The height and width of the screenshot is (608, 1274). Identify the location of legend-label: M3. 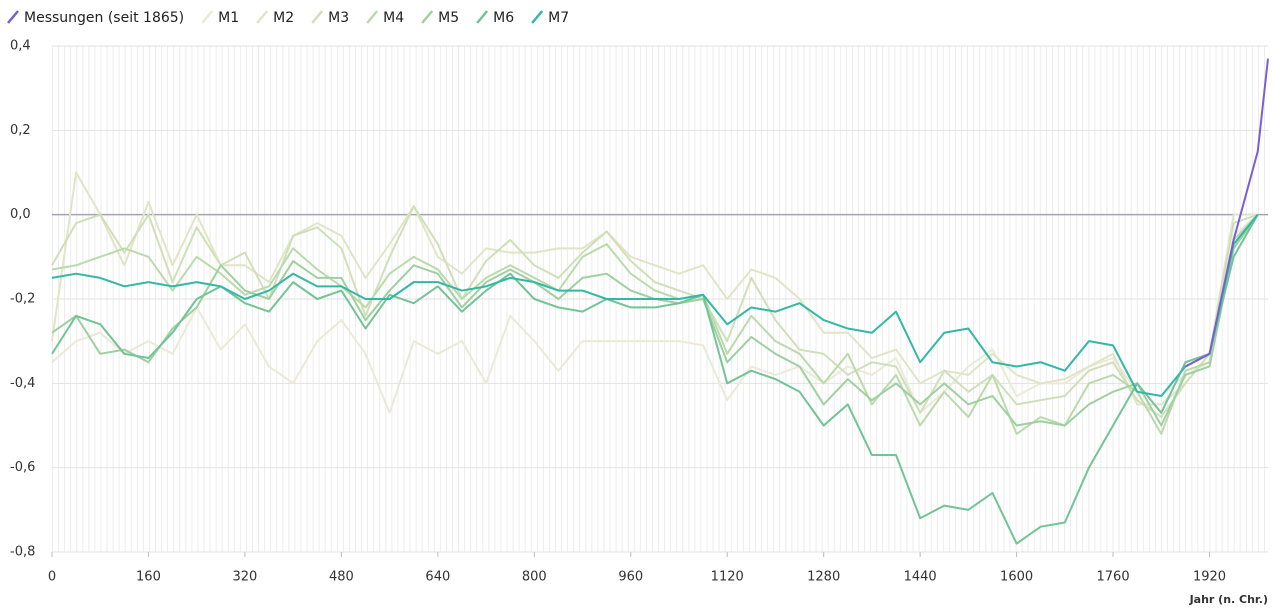
(338, 18).